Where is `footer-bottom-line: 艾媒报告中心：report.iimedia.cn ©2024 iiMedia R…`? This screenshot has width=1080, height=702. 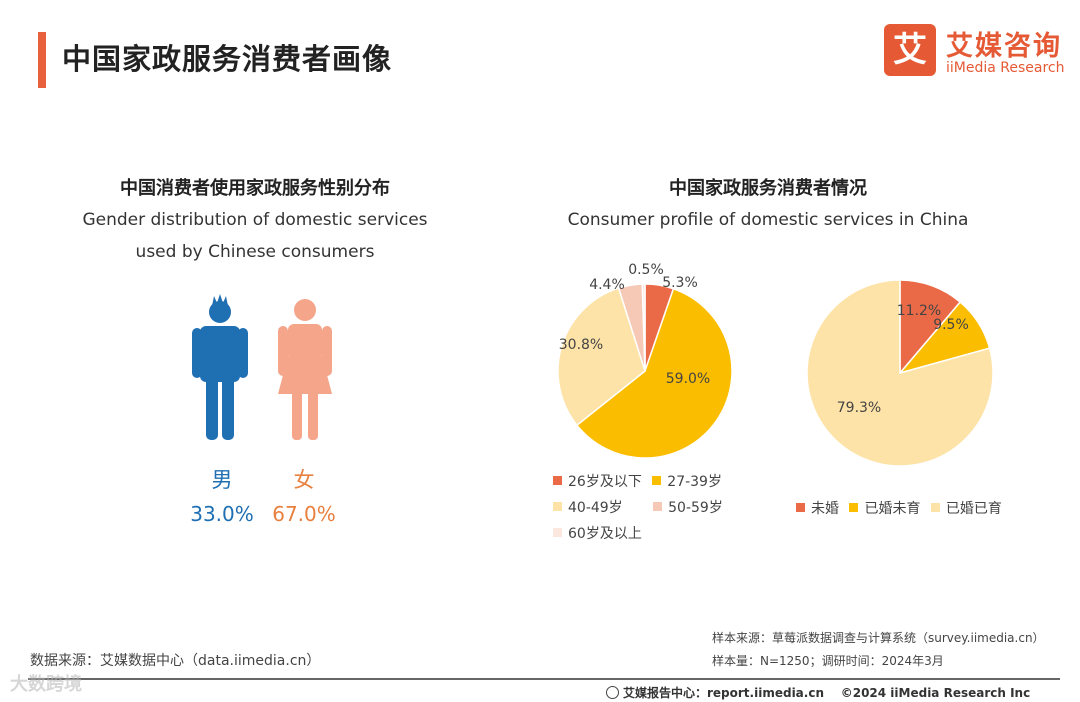 footer-bottom-line: 艾媒报告中心：report.iimedia.cn ©2024 iiMedia R… is located at coordinates (818, 692).